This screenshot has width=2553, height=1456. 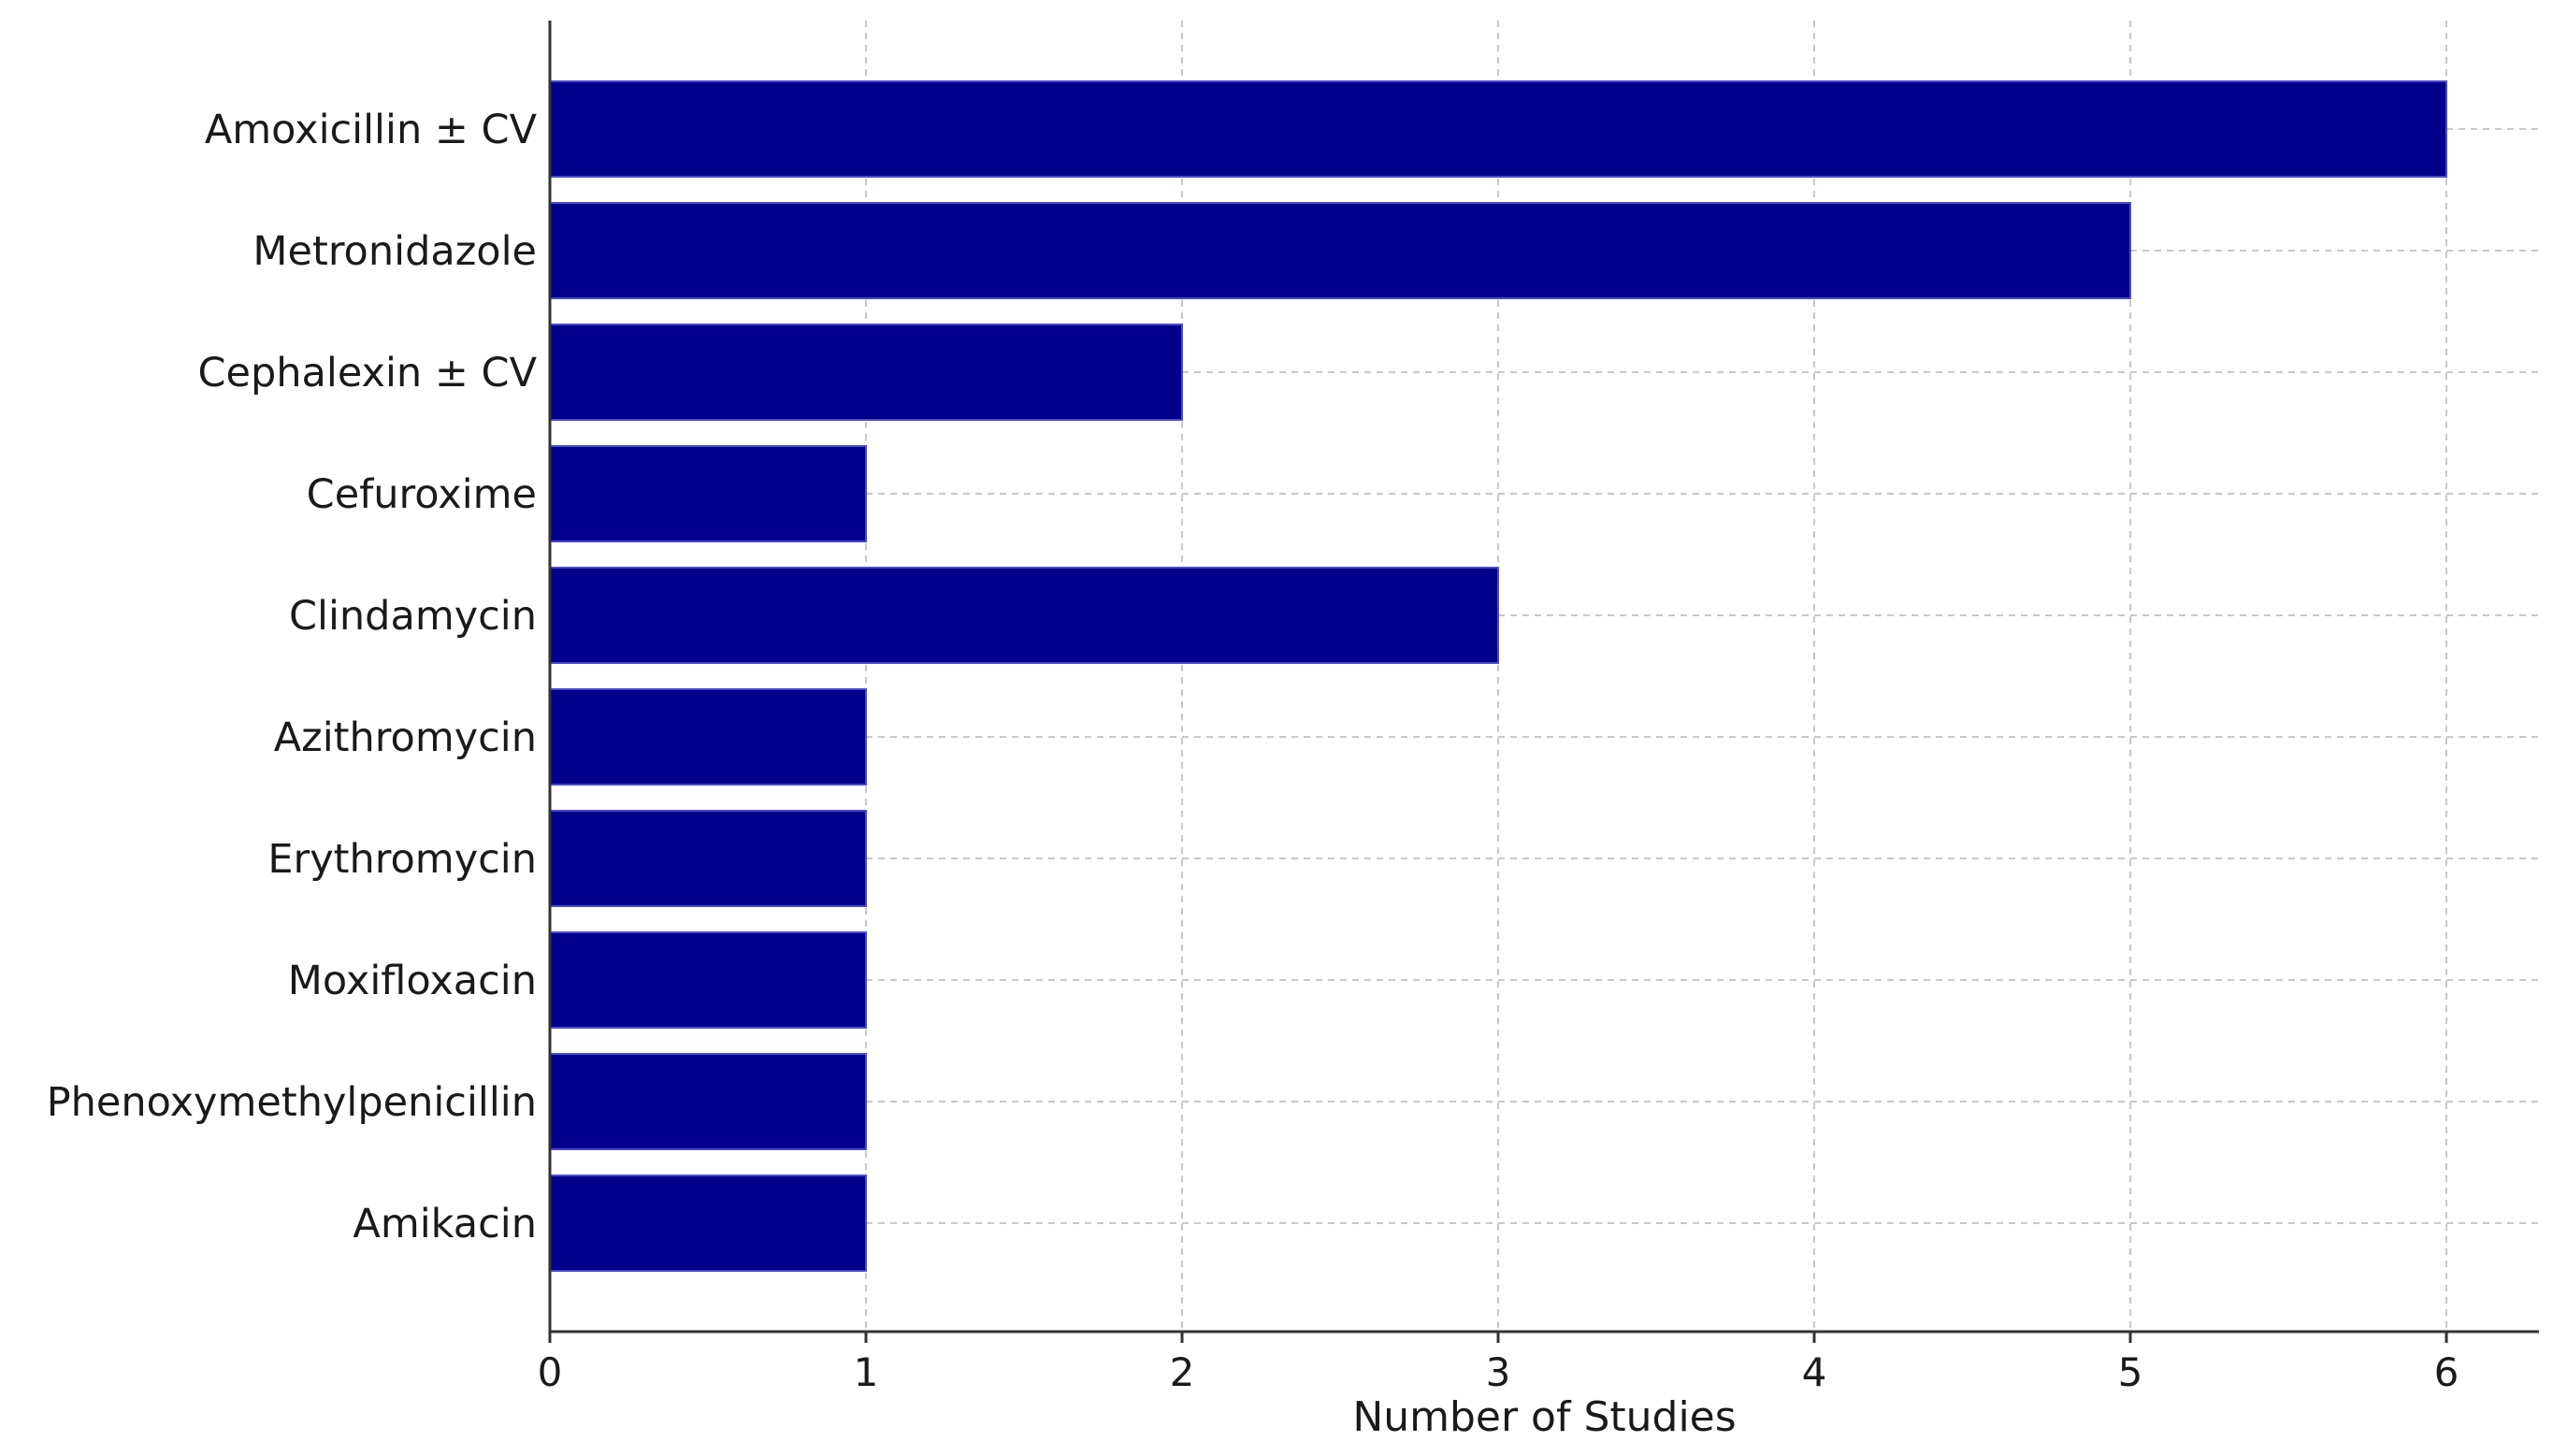 I want to click on x-tick-label-2: 2, so click(x=1182, y=1372).